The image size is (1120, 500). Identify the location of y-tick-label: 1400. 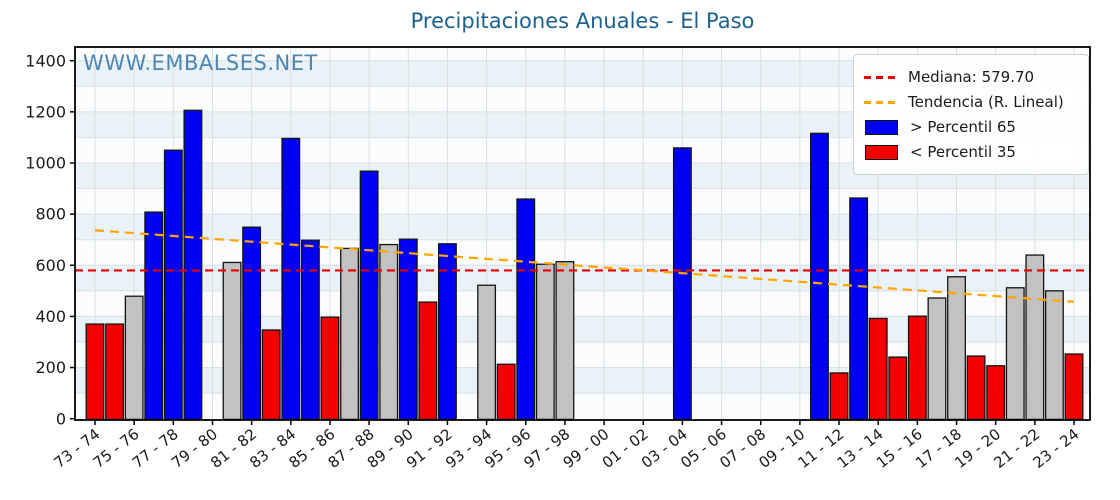
(45, 60).